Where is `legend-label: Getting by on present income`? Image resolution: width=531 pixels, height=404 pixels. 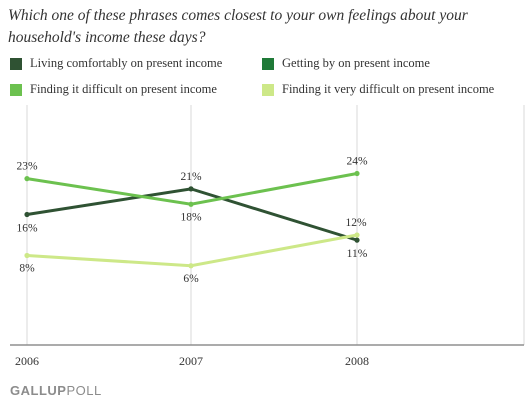
legend-label: Getting by on present income is located at coordinates (356, 63).